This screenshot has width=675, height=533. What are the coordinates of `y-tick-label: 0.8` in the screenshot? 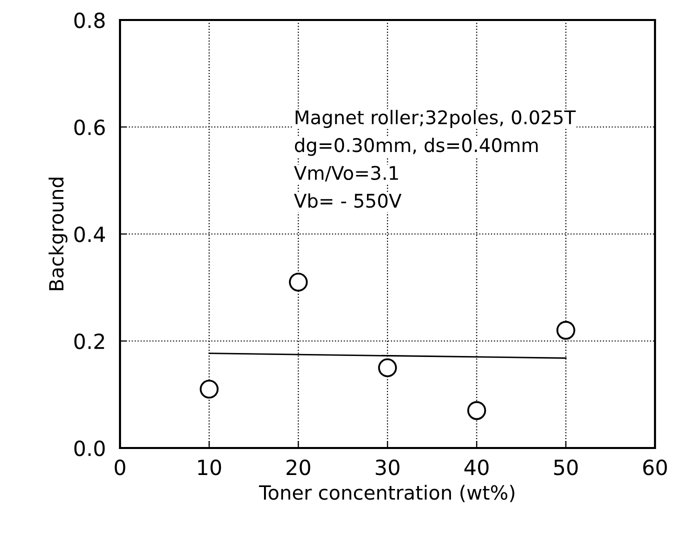 It's located at (89, 20).